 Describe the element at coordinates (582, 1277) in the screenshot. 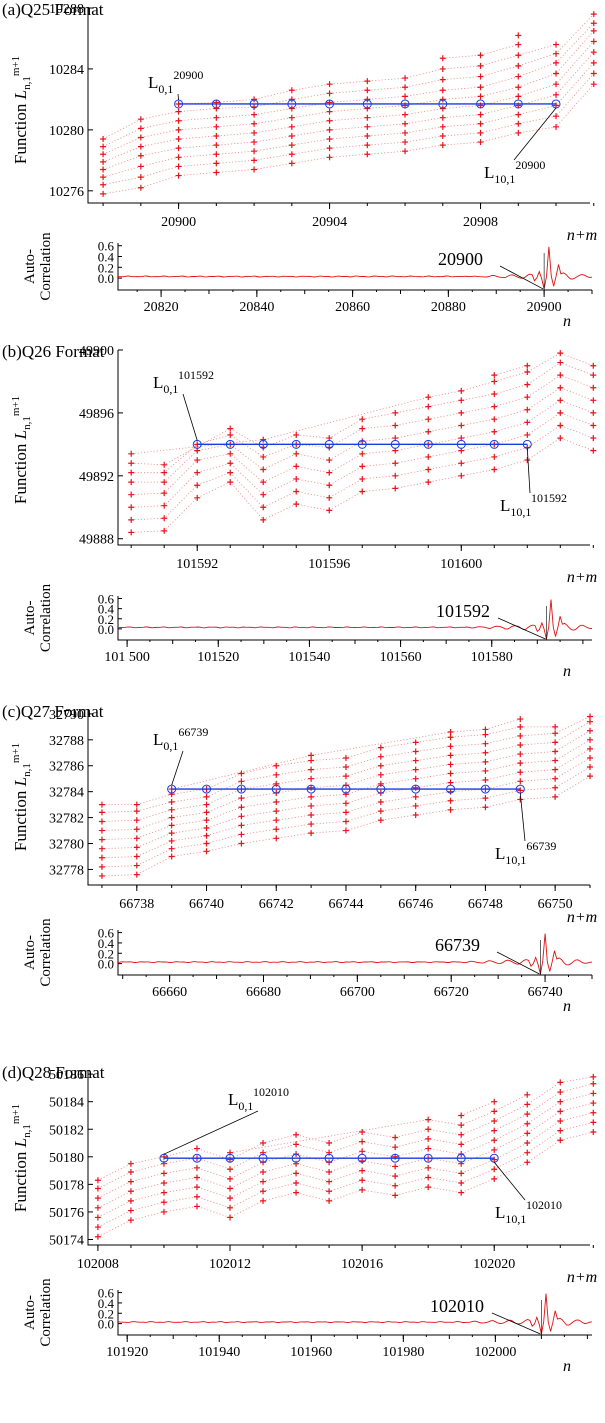

I see `x-axis-label: n+m` at that location.